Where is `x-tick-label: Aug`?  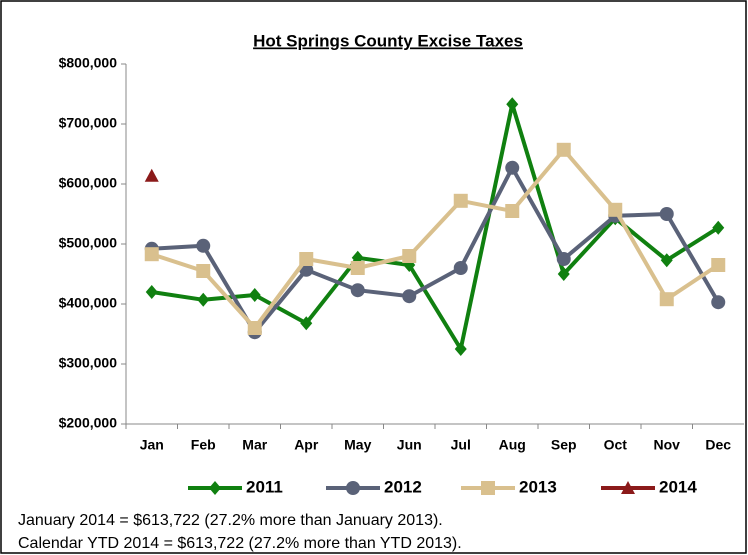 x-tick-label: Aug is located at coordinates (512, 445).